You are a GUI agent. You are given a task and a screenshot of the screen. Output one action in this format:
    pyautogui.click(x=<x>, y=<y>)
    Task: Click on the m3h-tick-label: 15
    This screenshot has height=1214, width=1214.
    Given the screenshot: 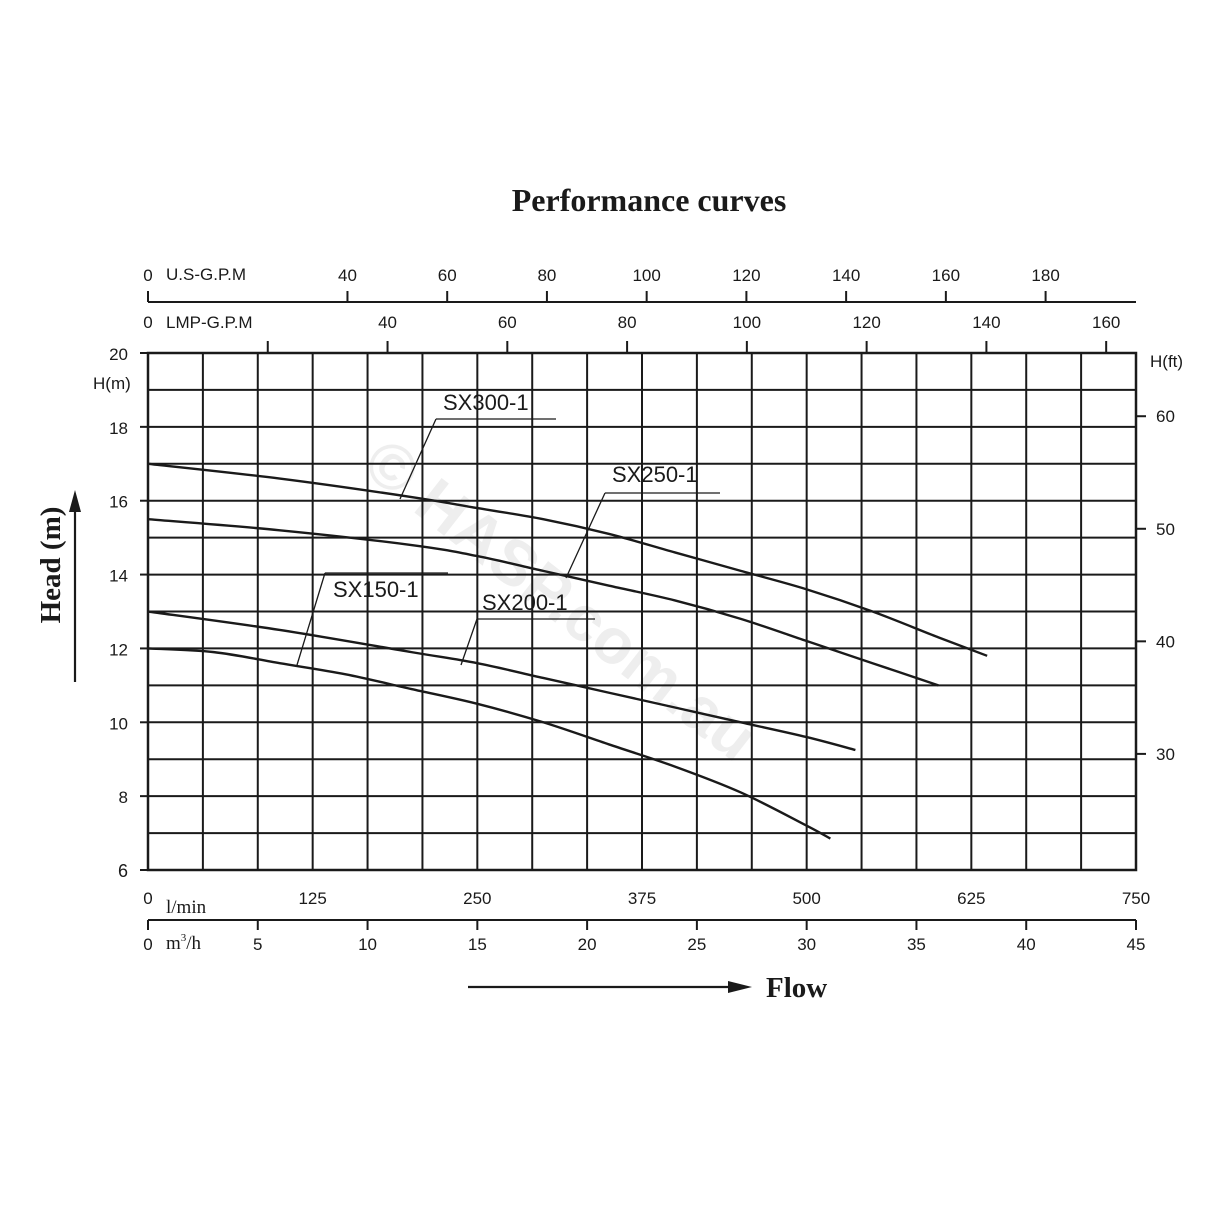 What is the action you would take?
    pyautogui.click(x=477, y=944)
    